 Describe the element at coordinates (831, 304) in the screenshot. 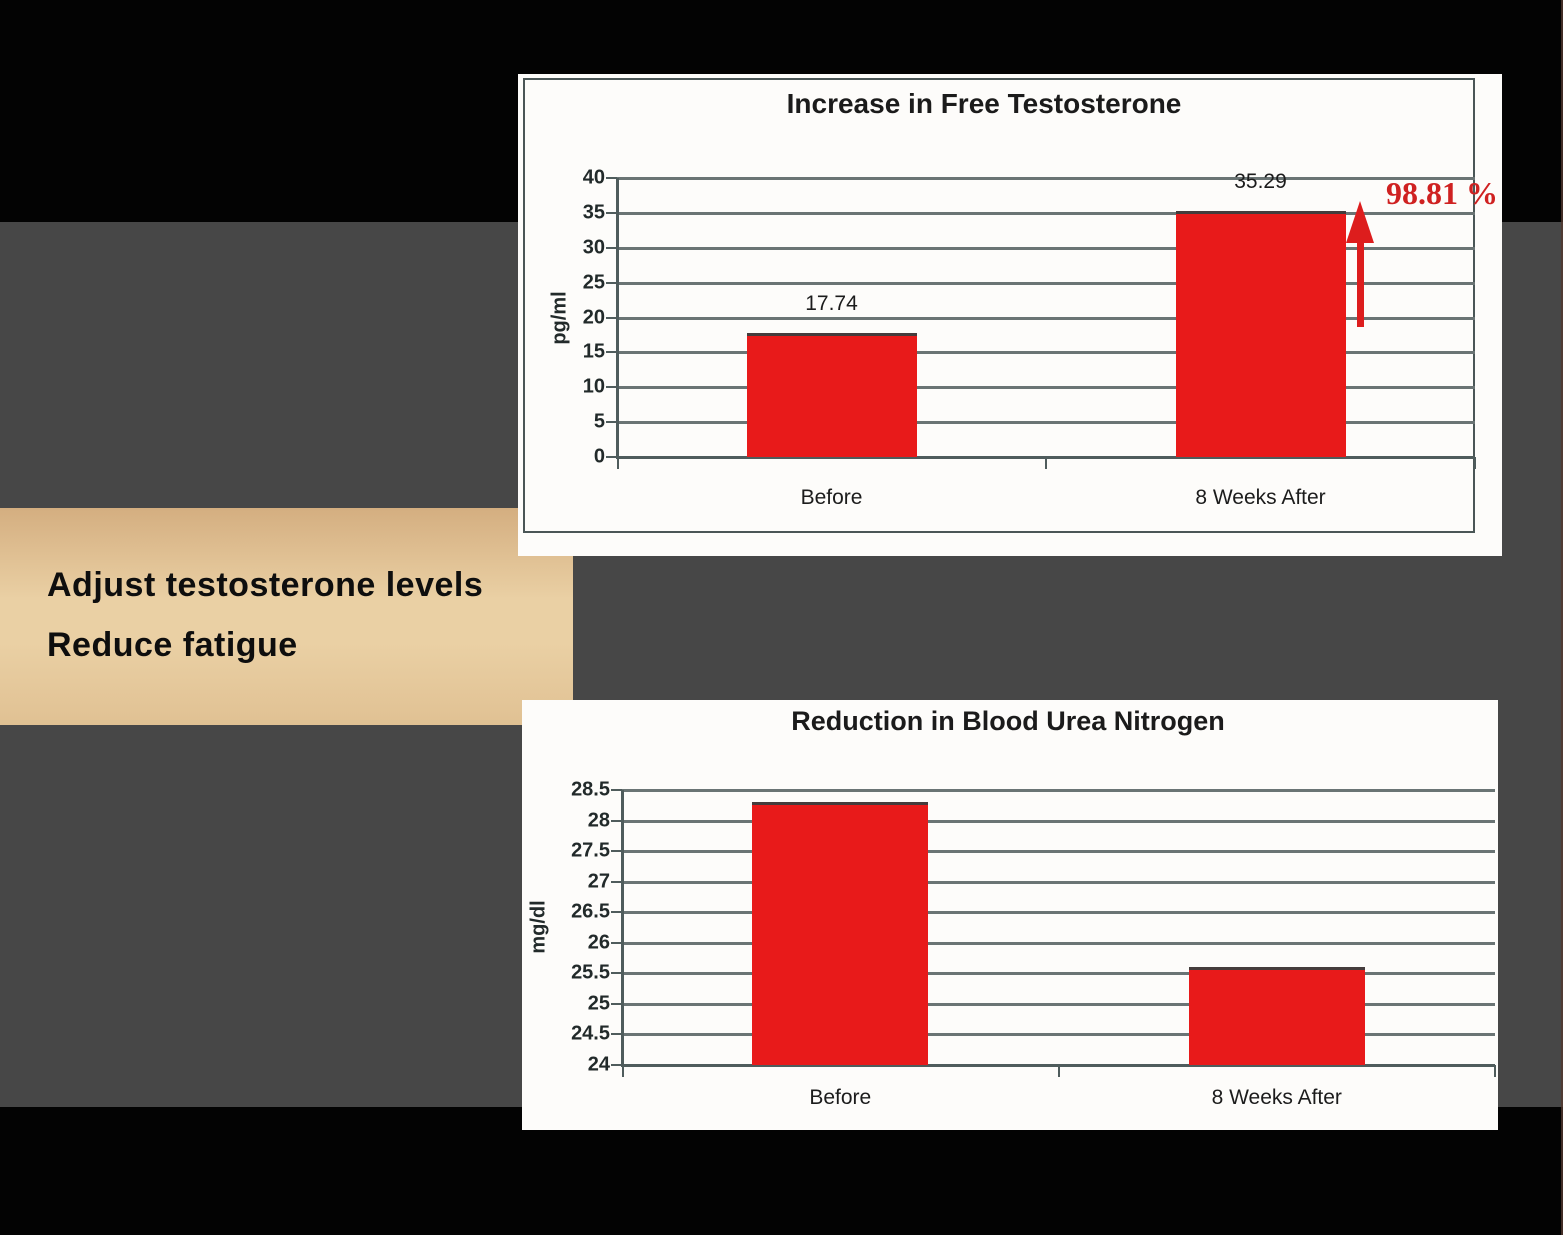

I see `bar-value-label: 17.74` at that location.